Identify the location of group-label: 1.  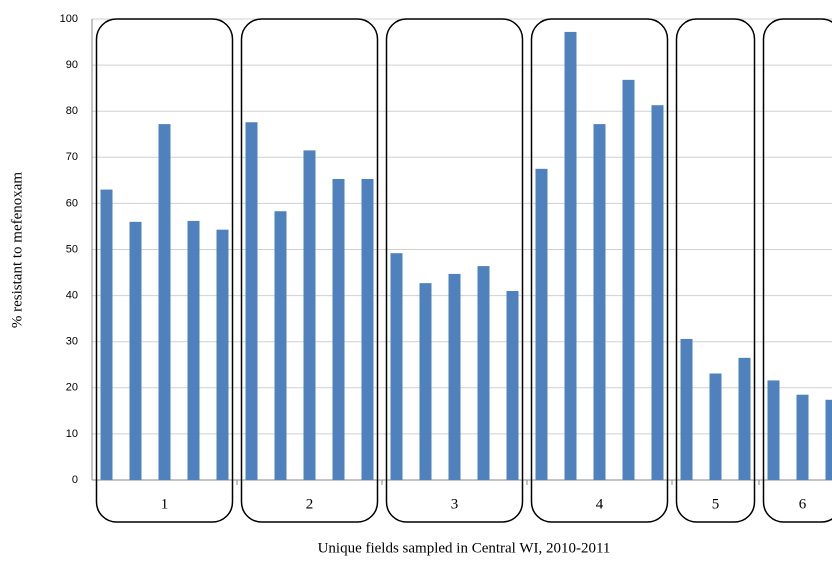
(165, 504).